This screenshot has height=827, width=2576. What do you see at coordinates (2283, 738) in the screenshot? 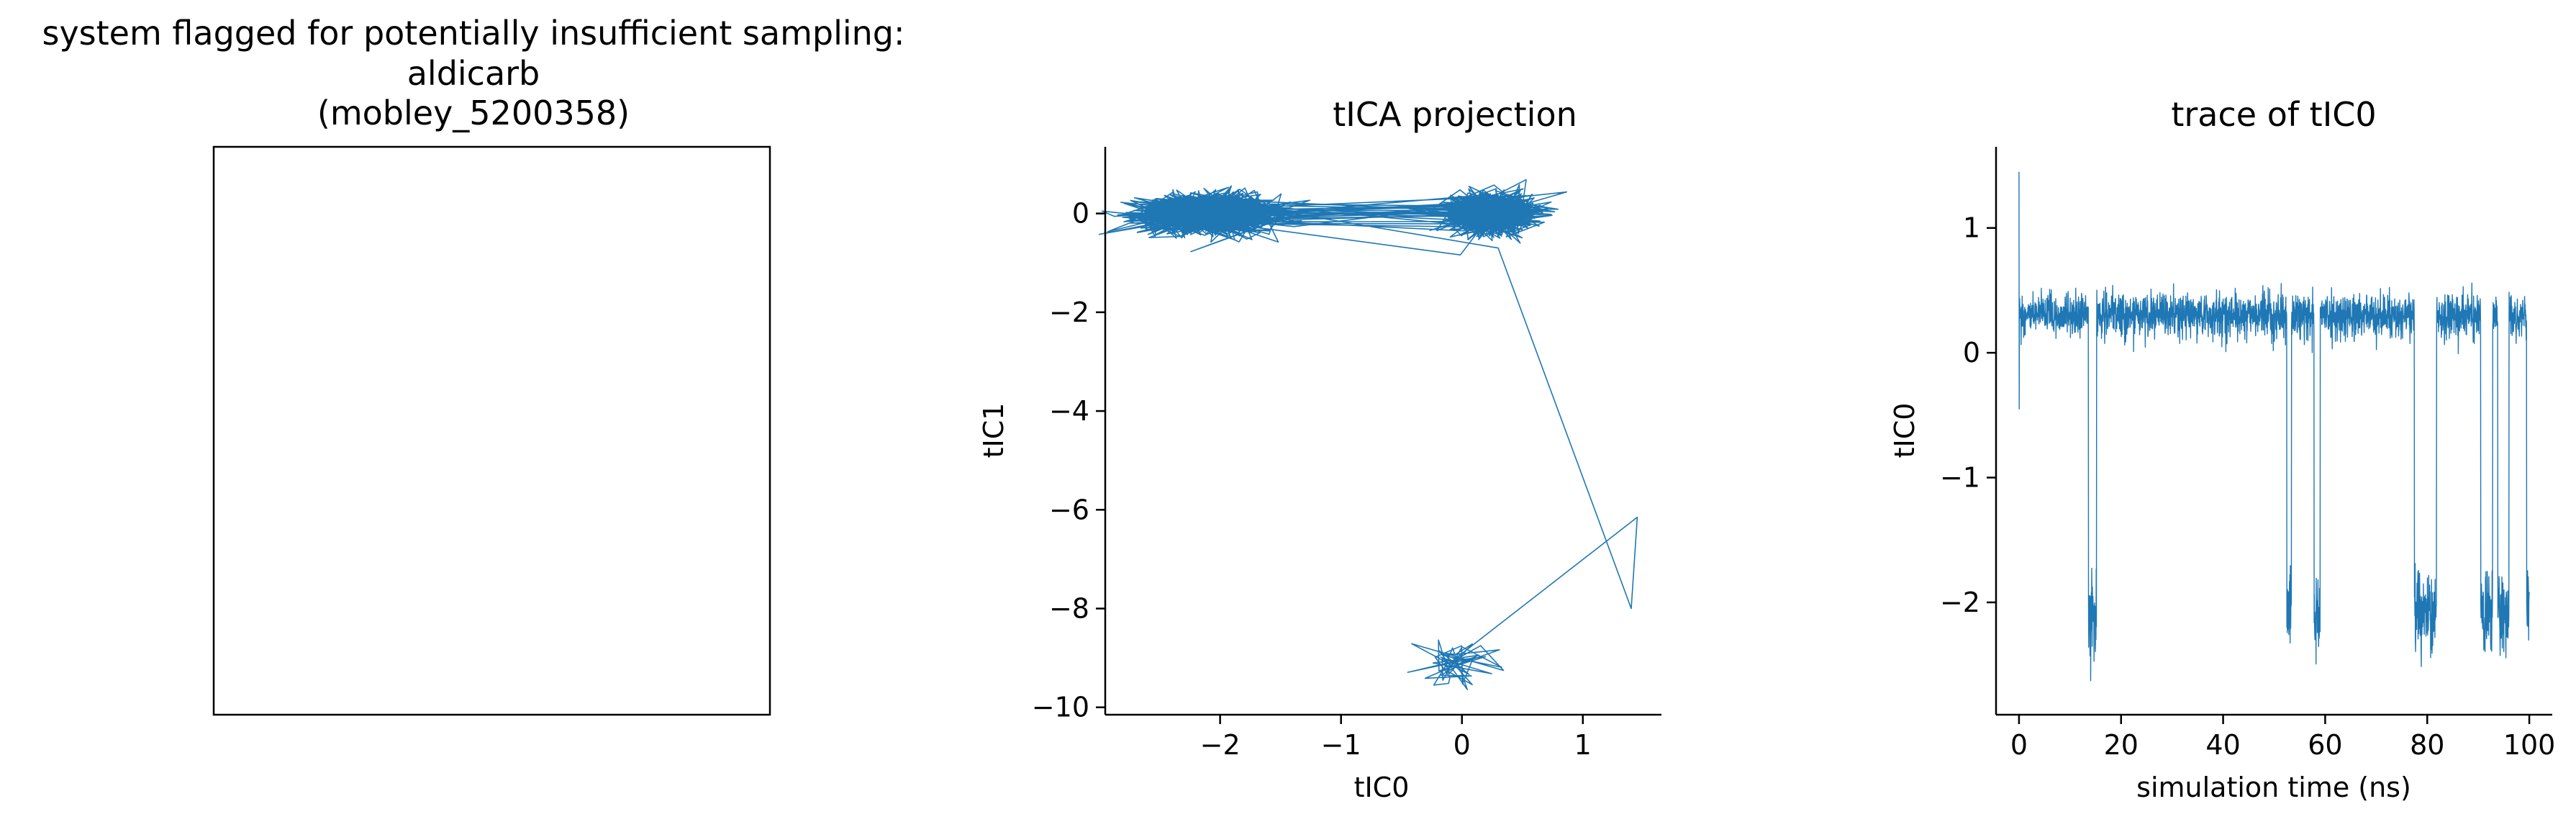
I see `x-ticks: 0 20 40 60 80 100` at bounding box center [2283, 738].